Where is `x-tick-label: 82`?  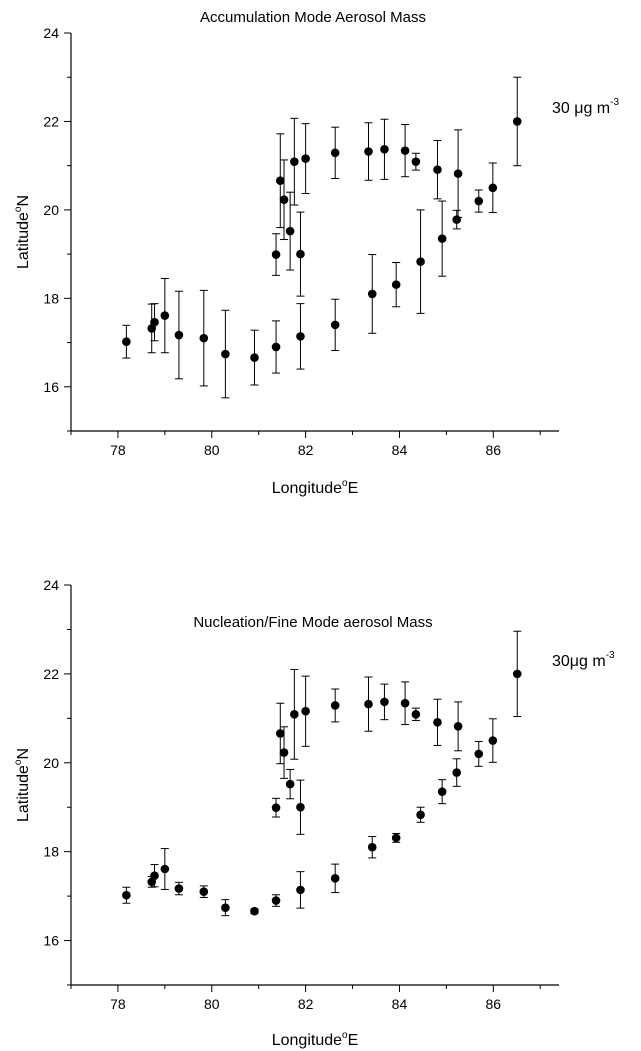 x-tick-label: 82 is located at coordinates (306, 1004).